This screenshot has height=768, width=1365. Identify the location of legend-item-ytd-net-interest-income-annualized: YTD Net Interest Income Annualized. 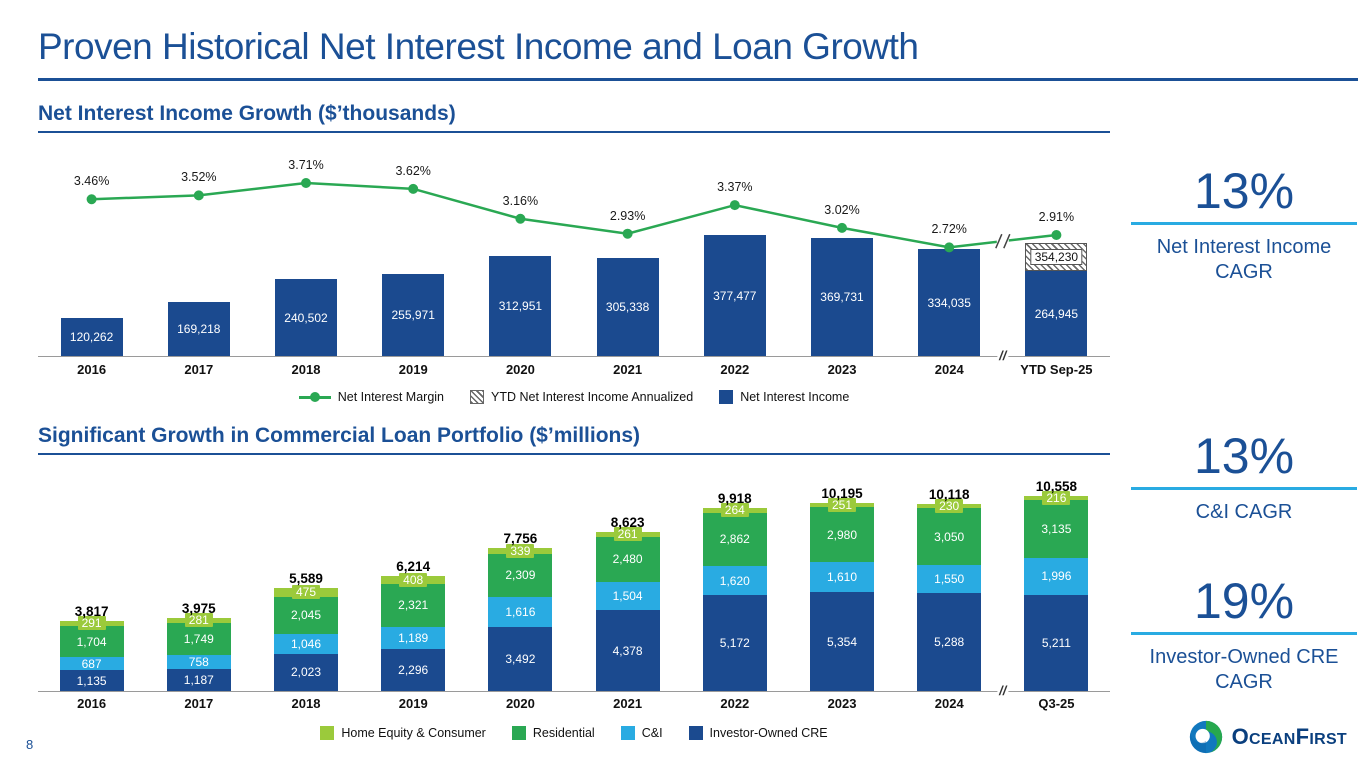
(581, 397).